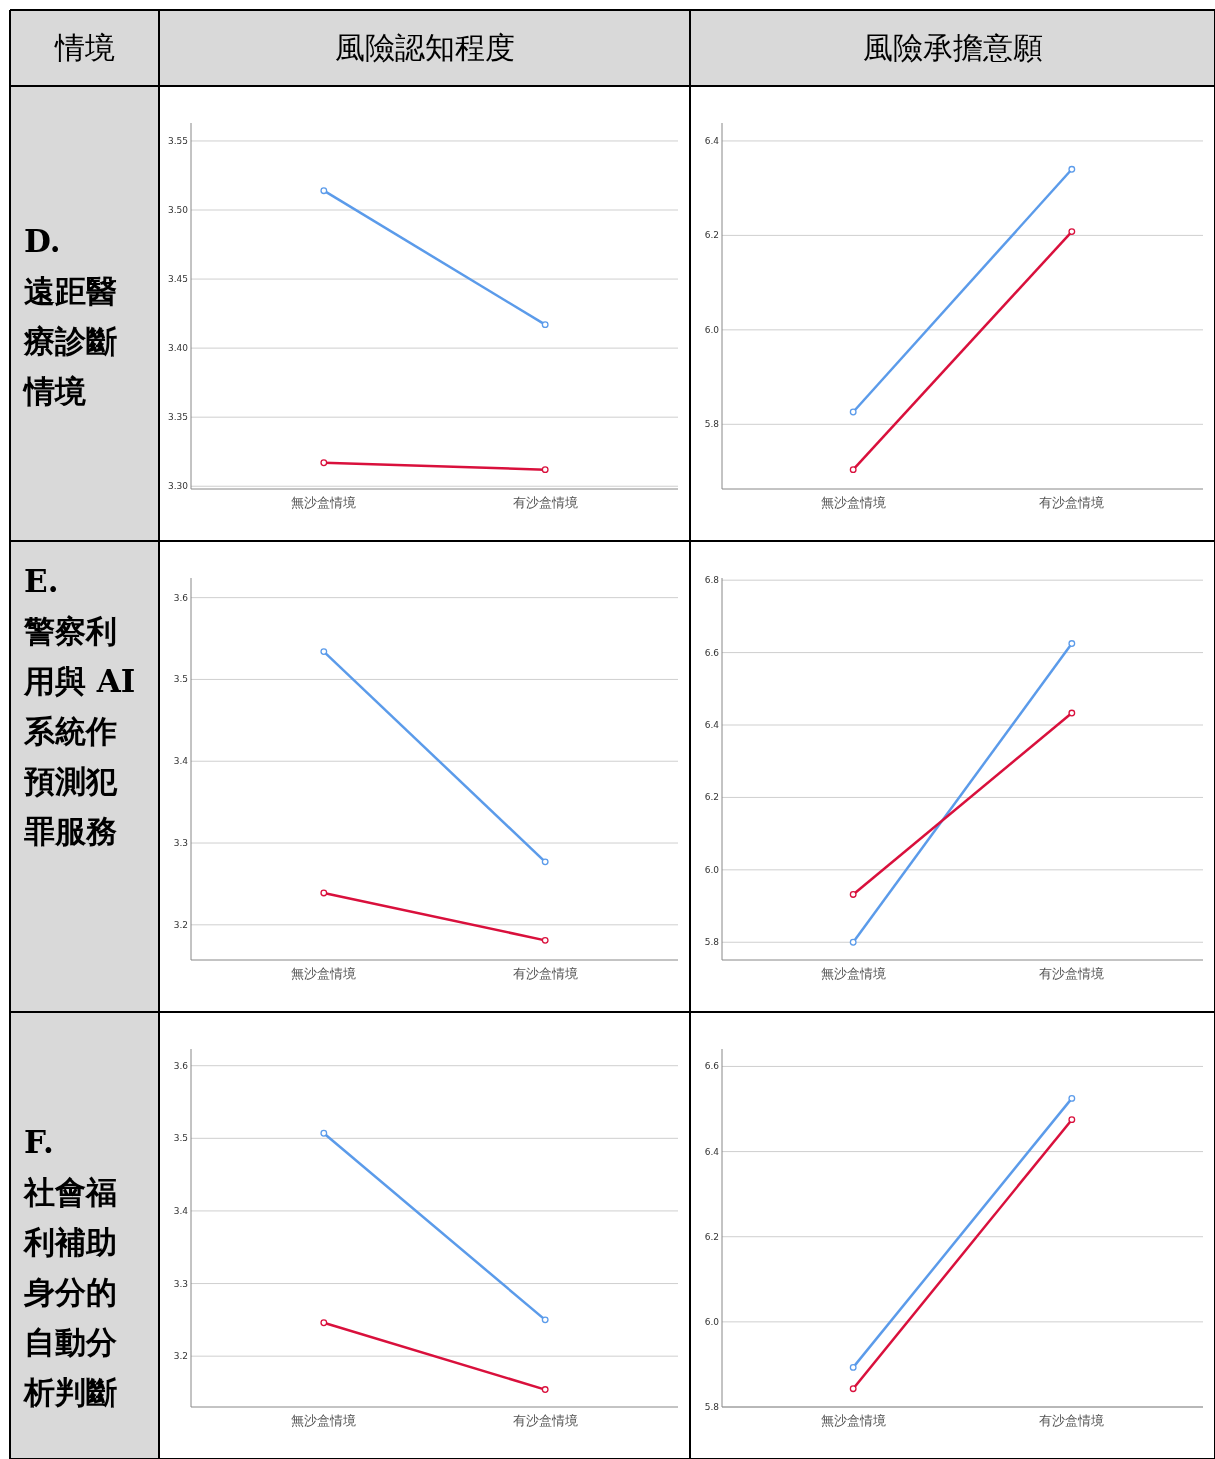 The width and height of the screenshot is (1215, 1459). Describe the element at coordinates (80, 731) in the screenshot. I see `text: 警察利用與 AI 系統作預測犯罪服務` at that location.